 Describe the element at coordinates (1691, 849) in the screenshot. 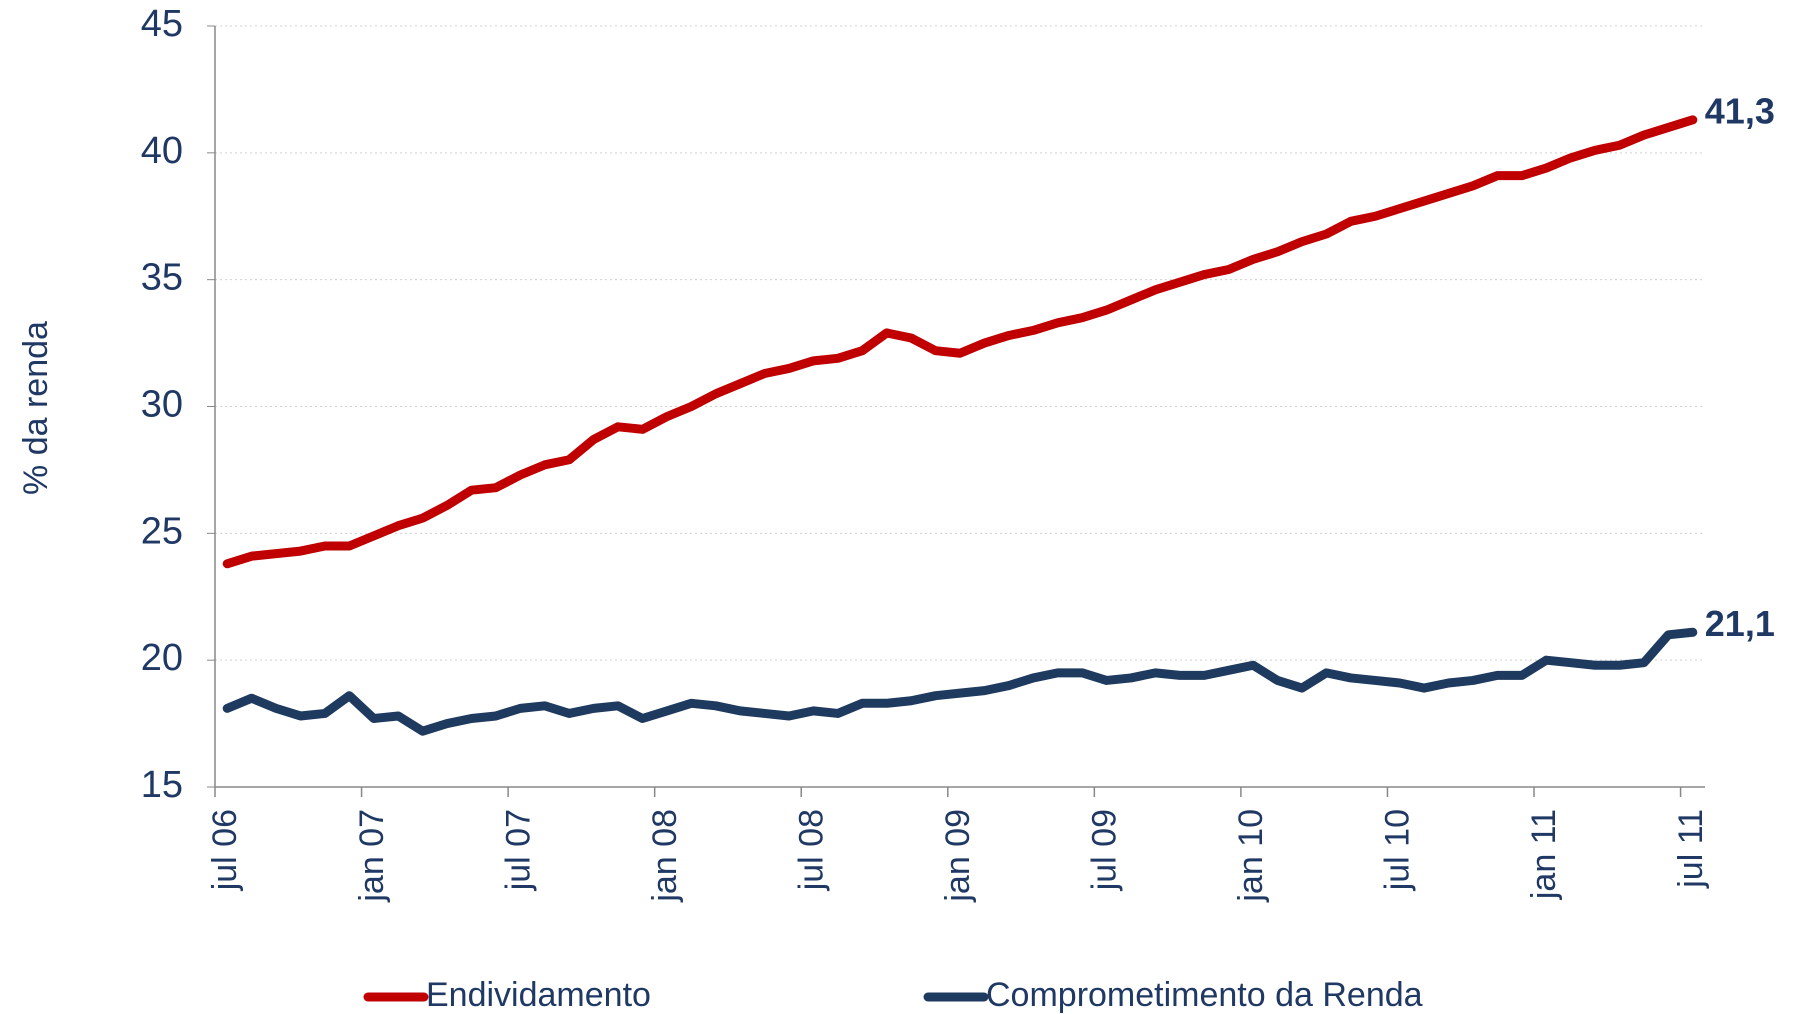

I see `x-tick-label: jul 11` at that location.